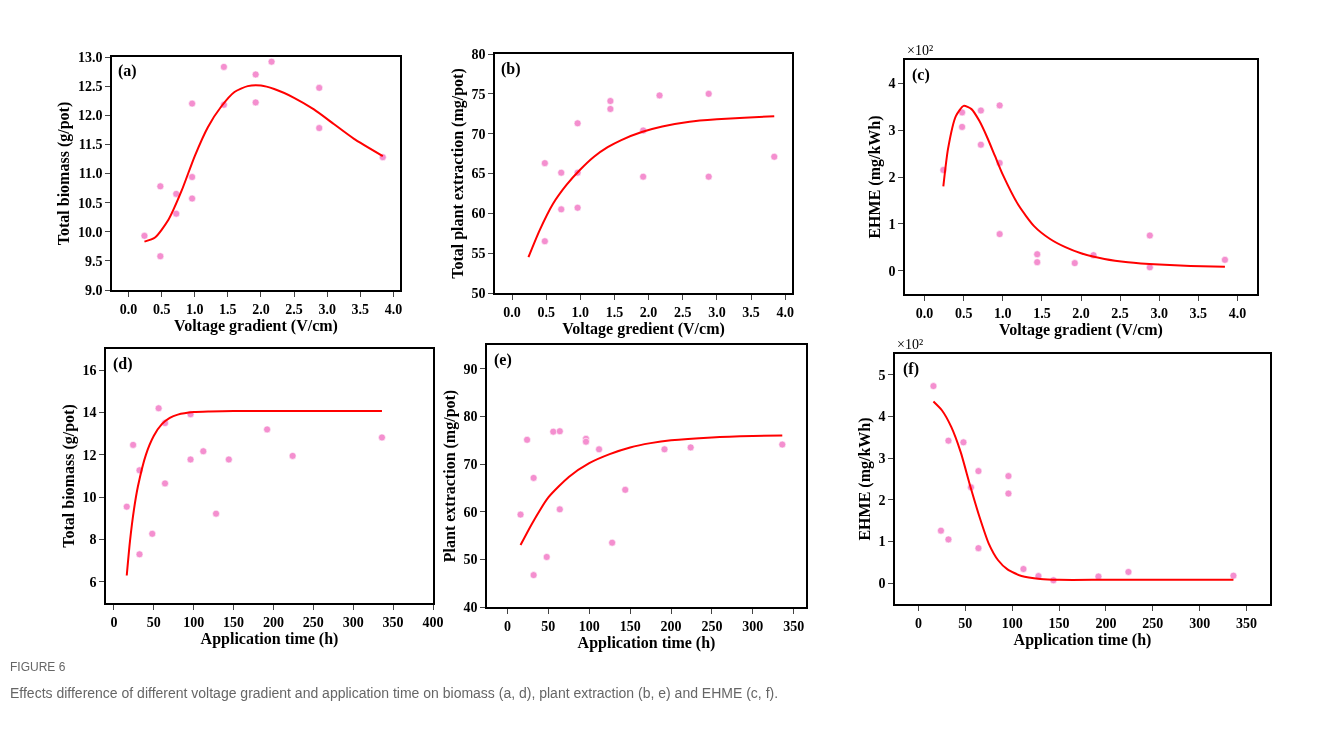 This screenshot has height=733, width=1328. I want to click on caption: FIGURE 6, so click(38, 667).